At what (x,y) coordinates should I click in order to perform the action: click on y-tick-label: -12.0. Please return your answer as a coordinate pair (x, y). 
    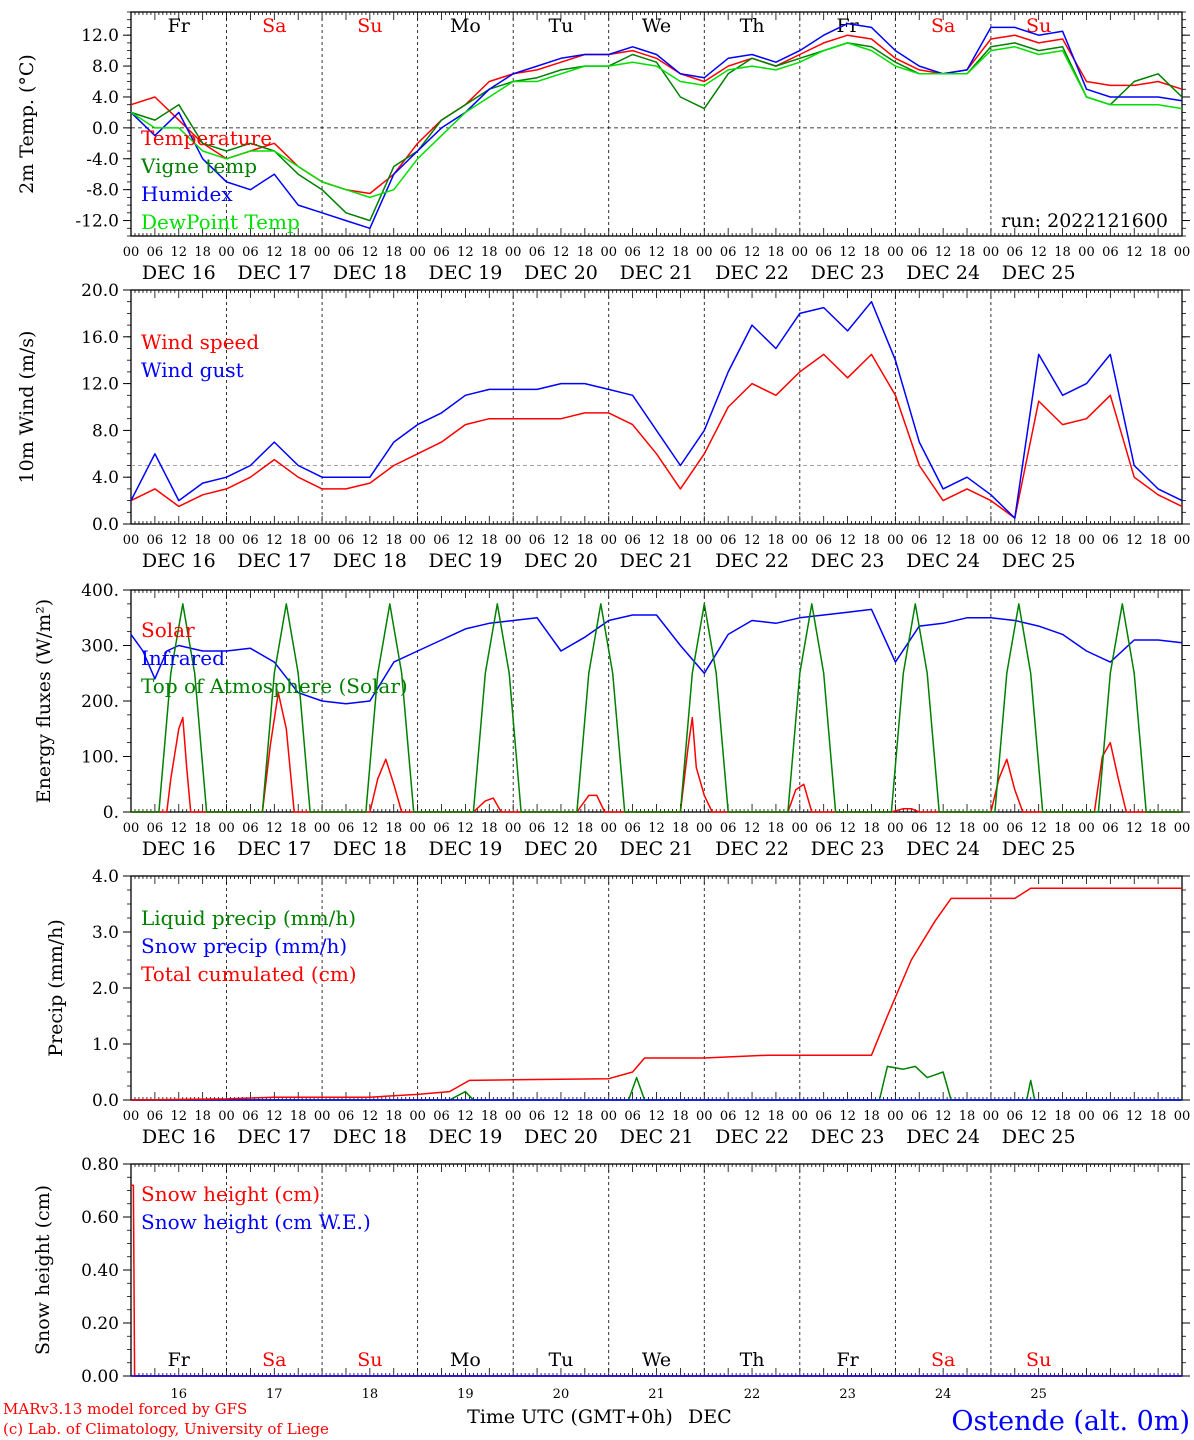
    Looking at the image, I should click on (97, 222).